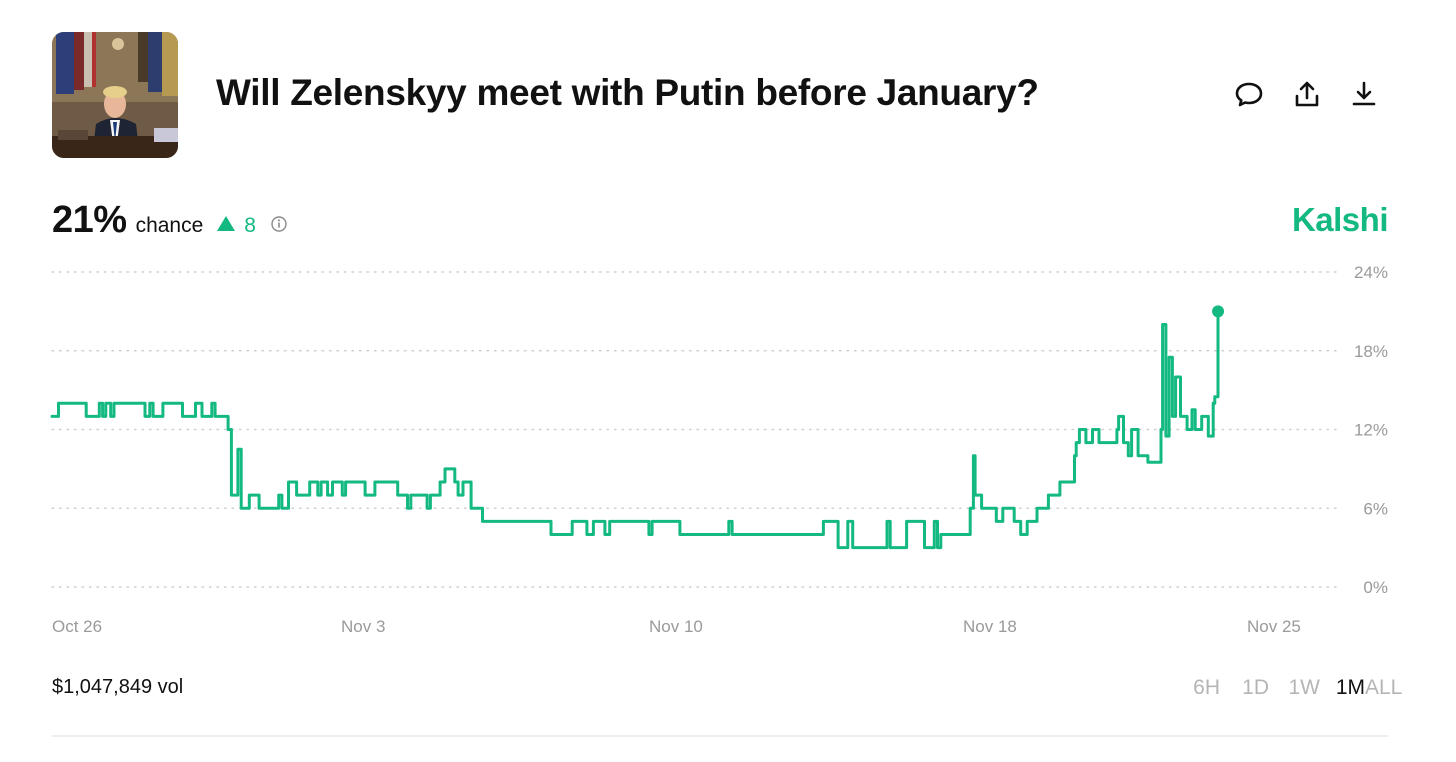  I want to click on current-point, so click(1218, 311).